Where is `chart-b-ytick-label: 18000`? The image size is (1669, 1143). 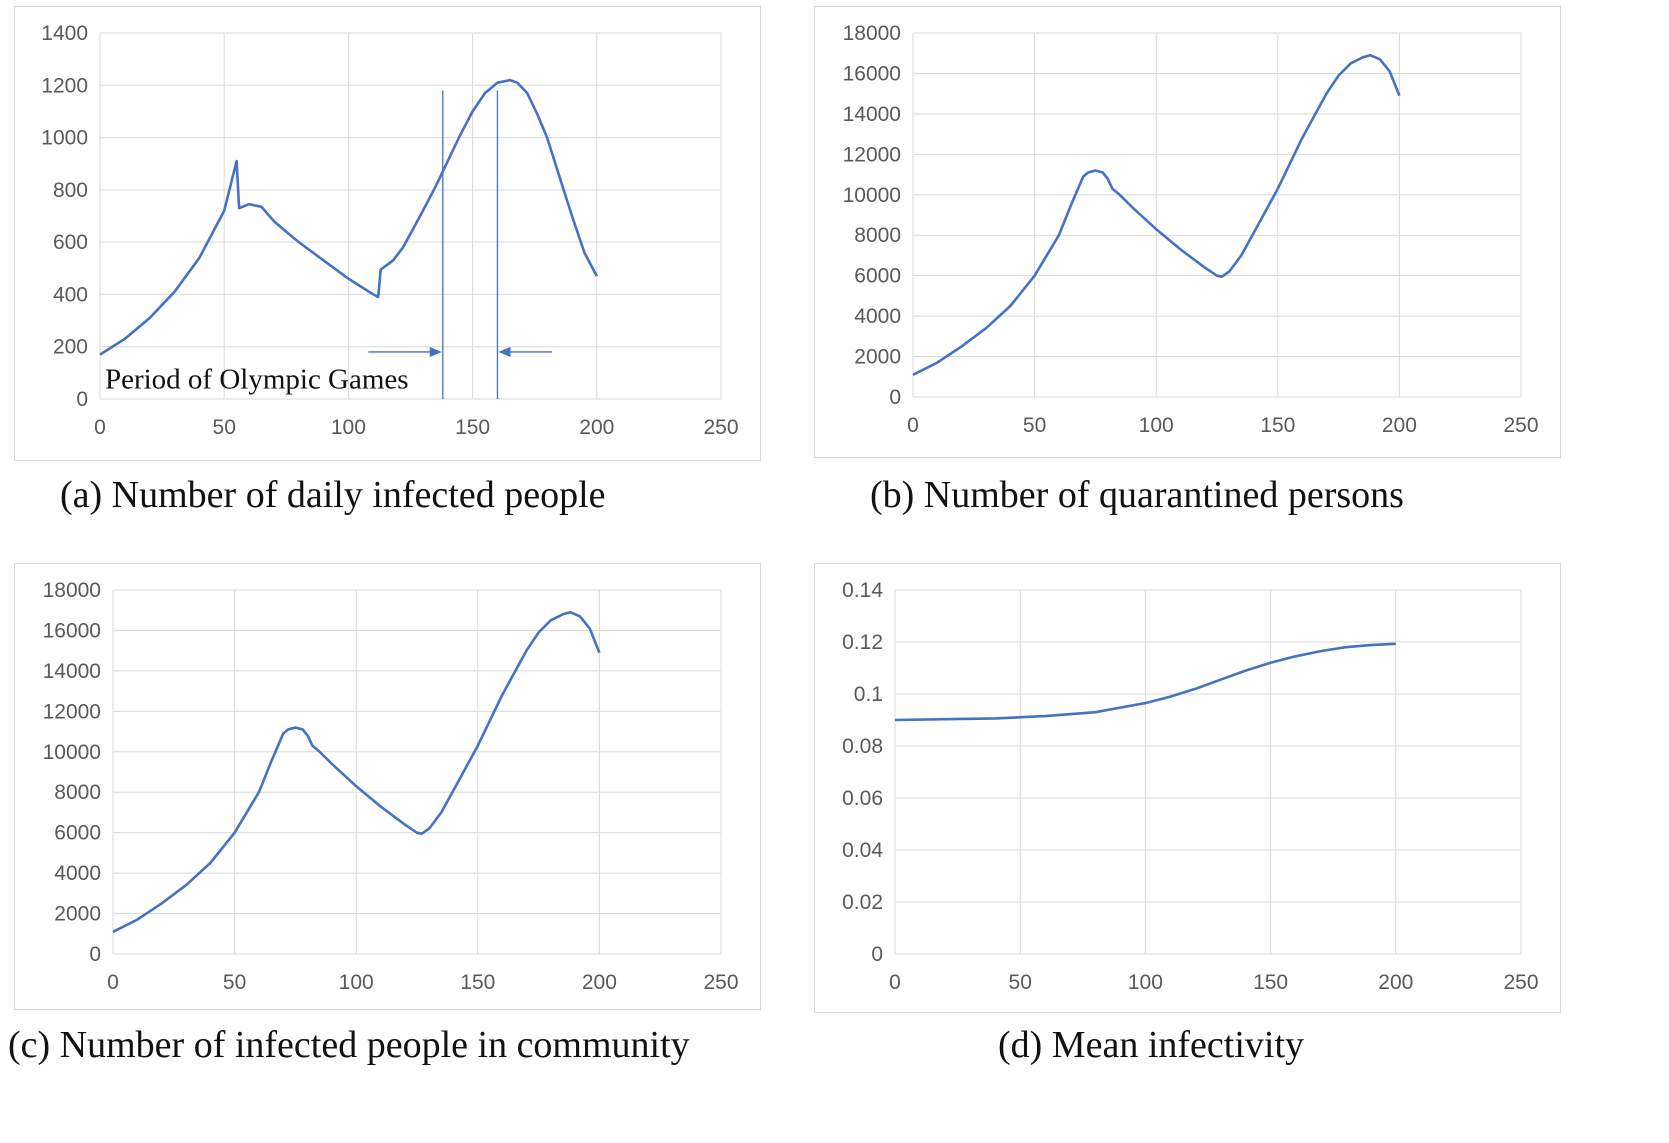 chart-b-ytick-label: 18000 is located at coordinates (872, 33).